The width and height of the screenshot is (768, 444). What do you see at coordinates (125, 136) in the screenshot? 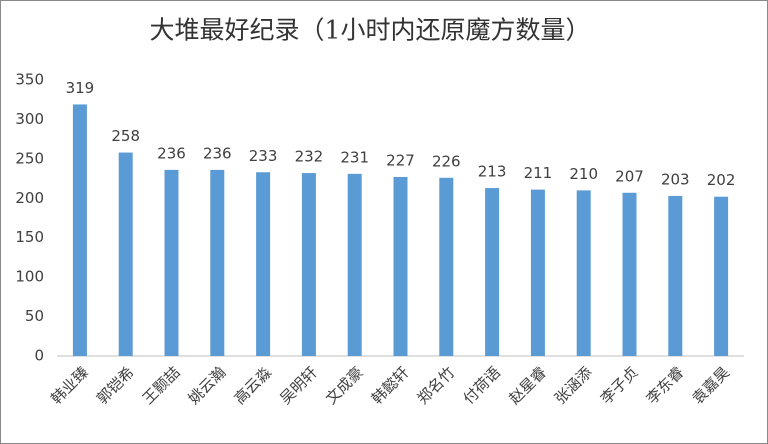
I see `data-label: 258` at bounding box center [125, 136].